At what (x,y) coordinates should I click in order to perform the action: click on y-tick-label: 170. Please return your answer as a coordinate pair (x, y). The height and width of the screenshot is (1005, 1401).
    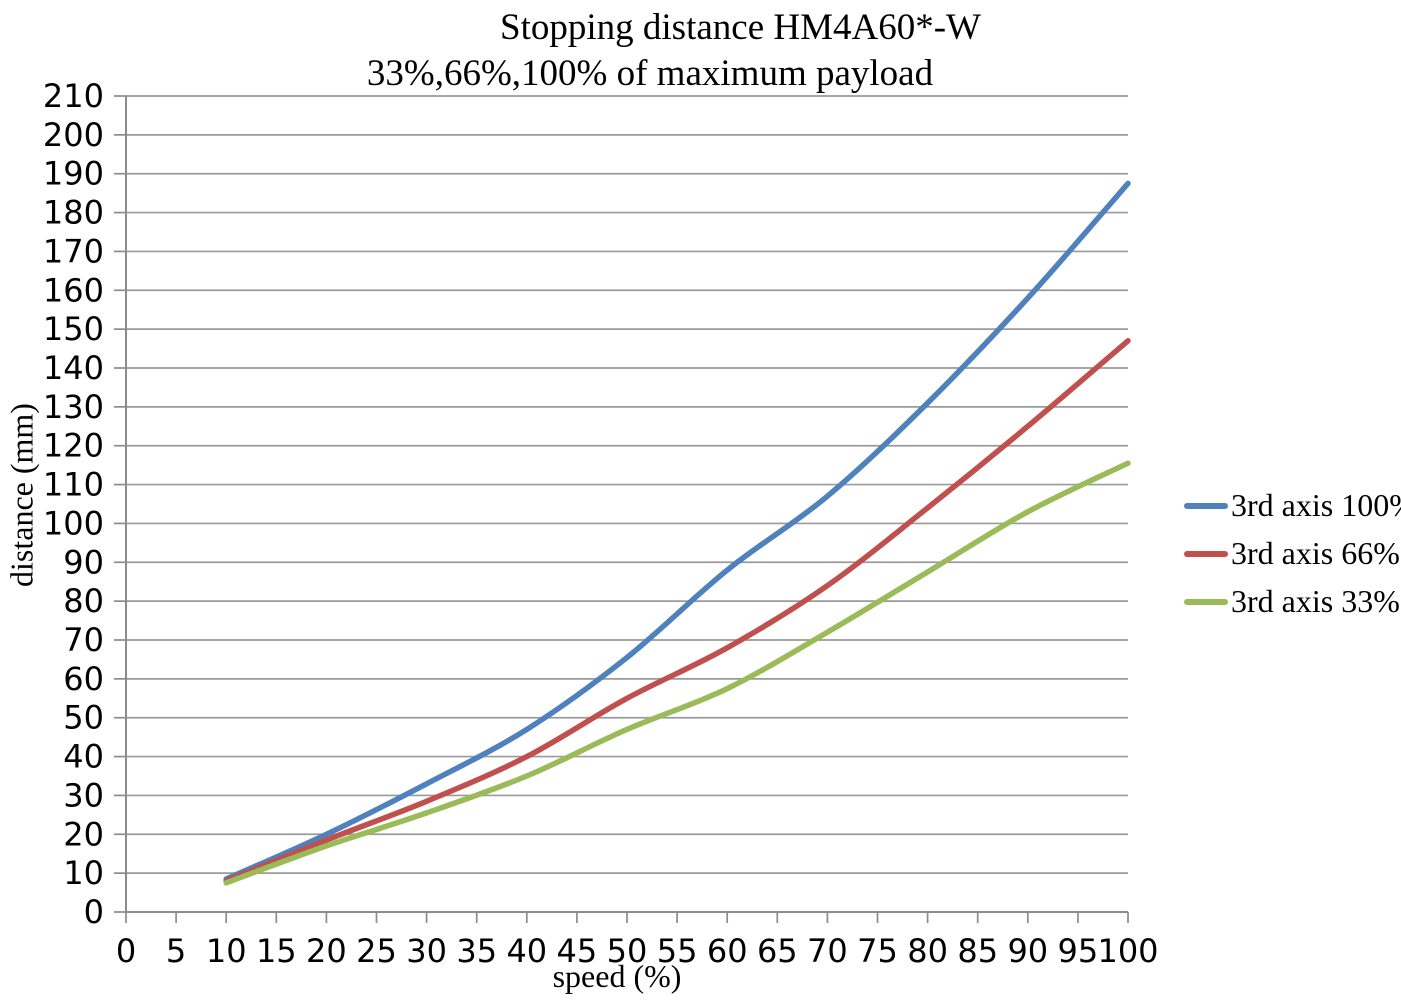
    Looking at the image, I should click on (73, 251).